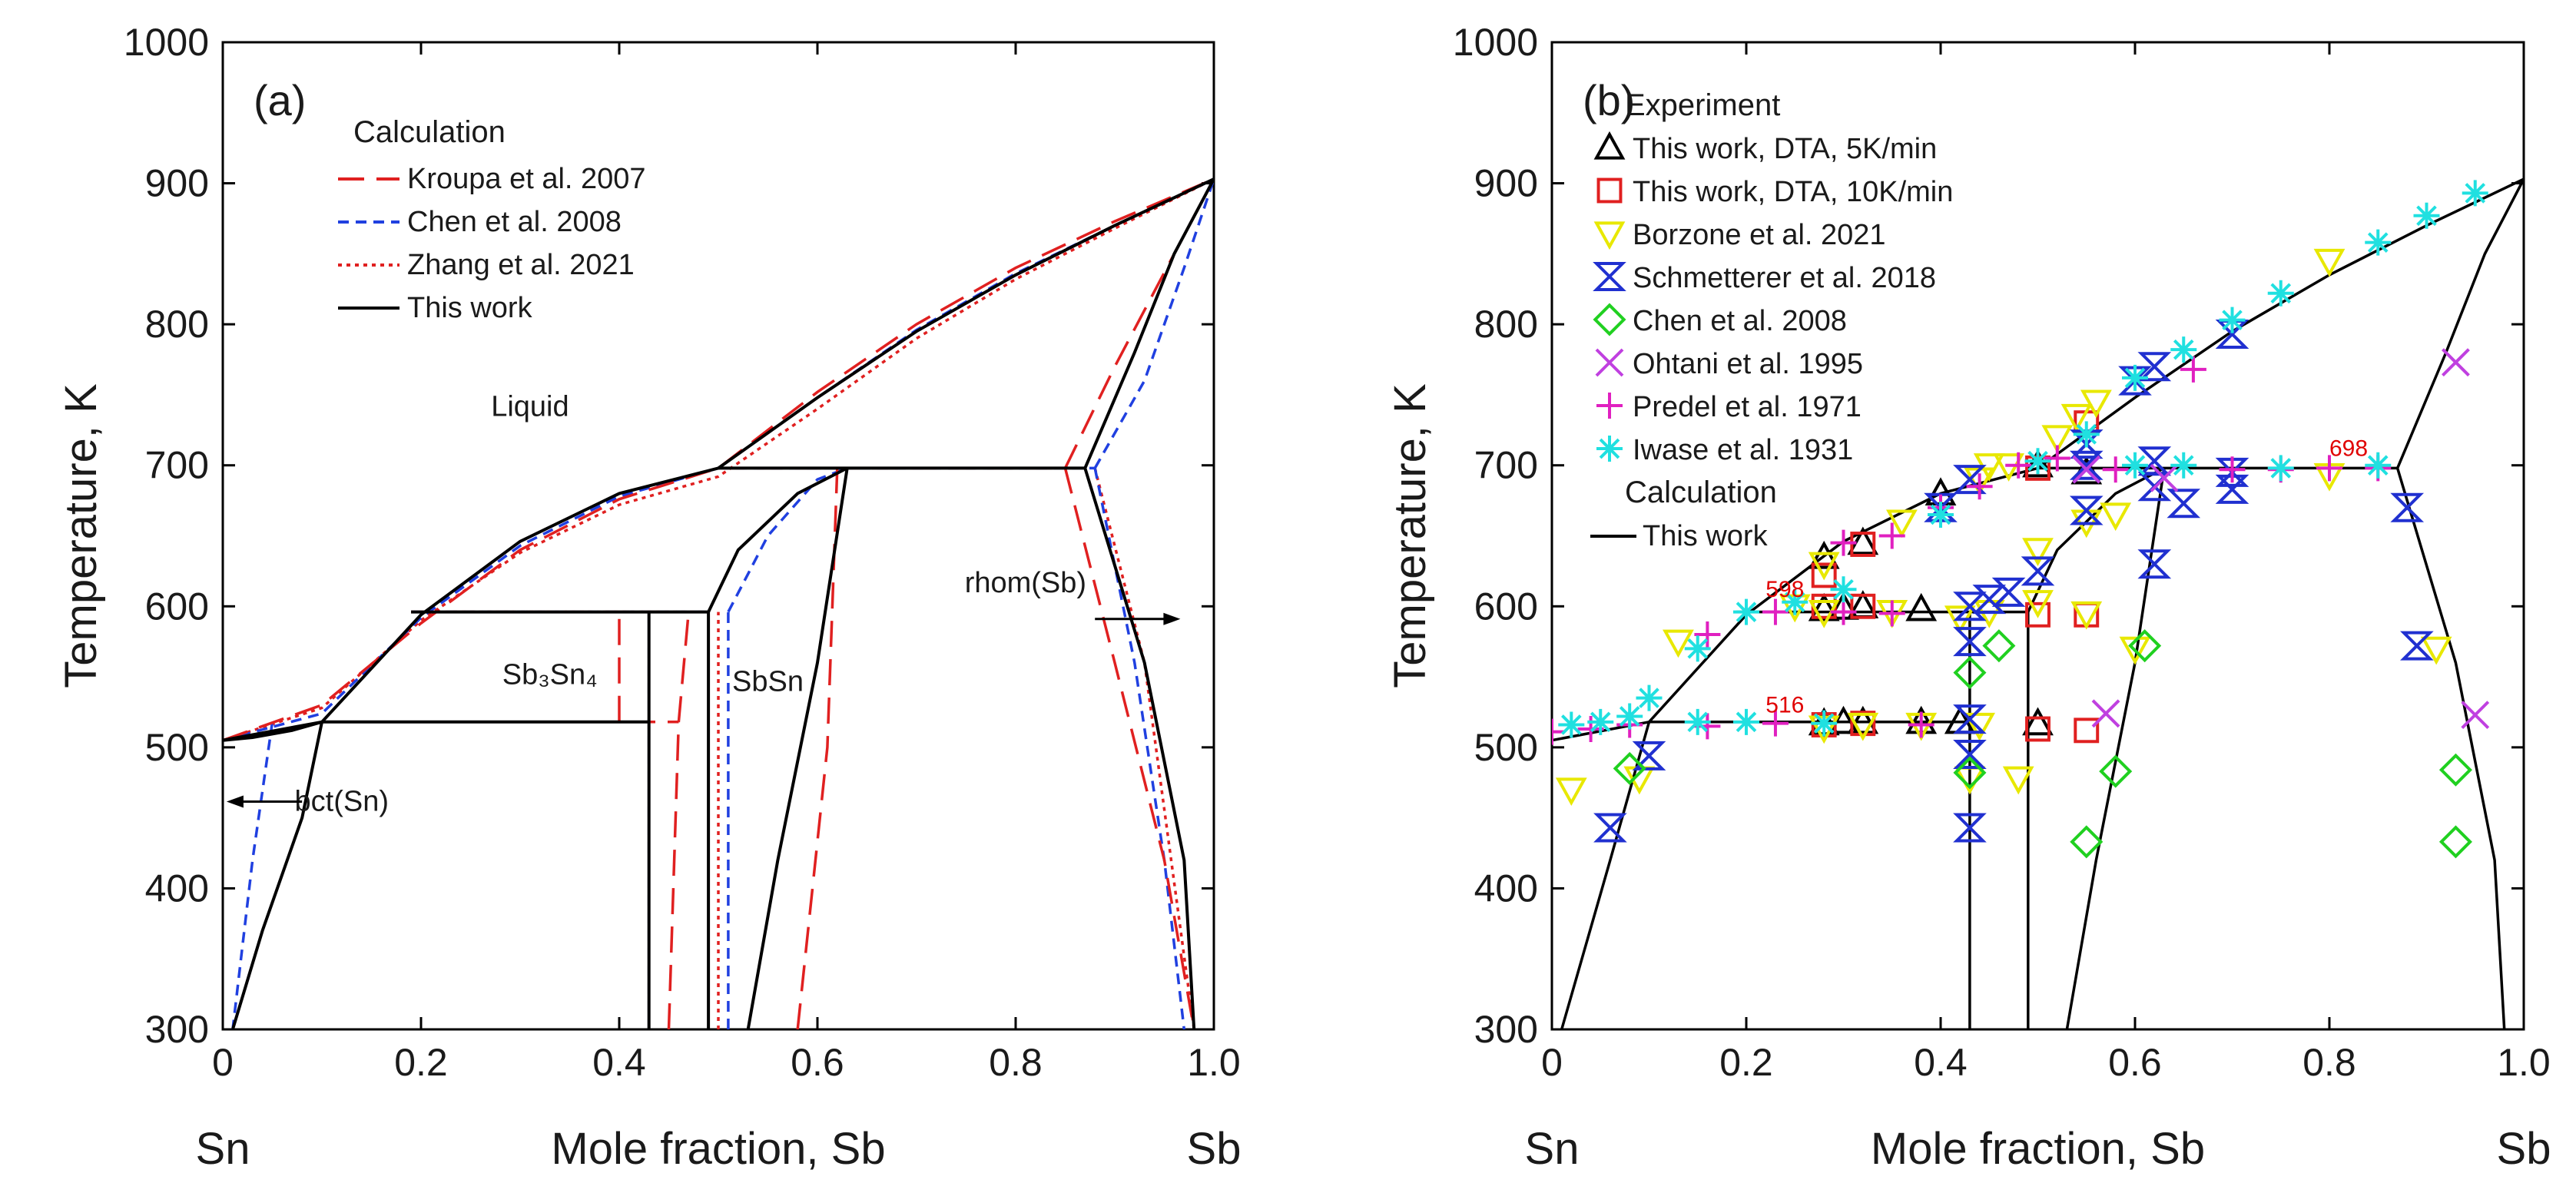 This screenshot has height=1193, width=2576. Describe the element at coordinates (1025, 583) in the screenshot. I see `region-label: rhom(Sb)` at that location.